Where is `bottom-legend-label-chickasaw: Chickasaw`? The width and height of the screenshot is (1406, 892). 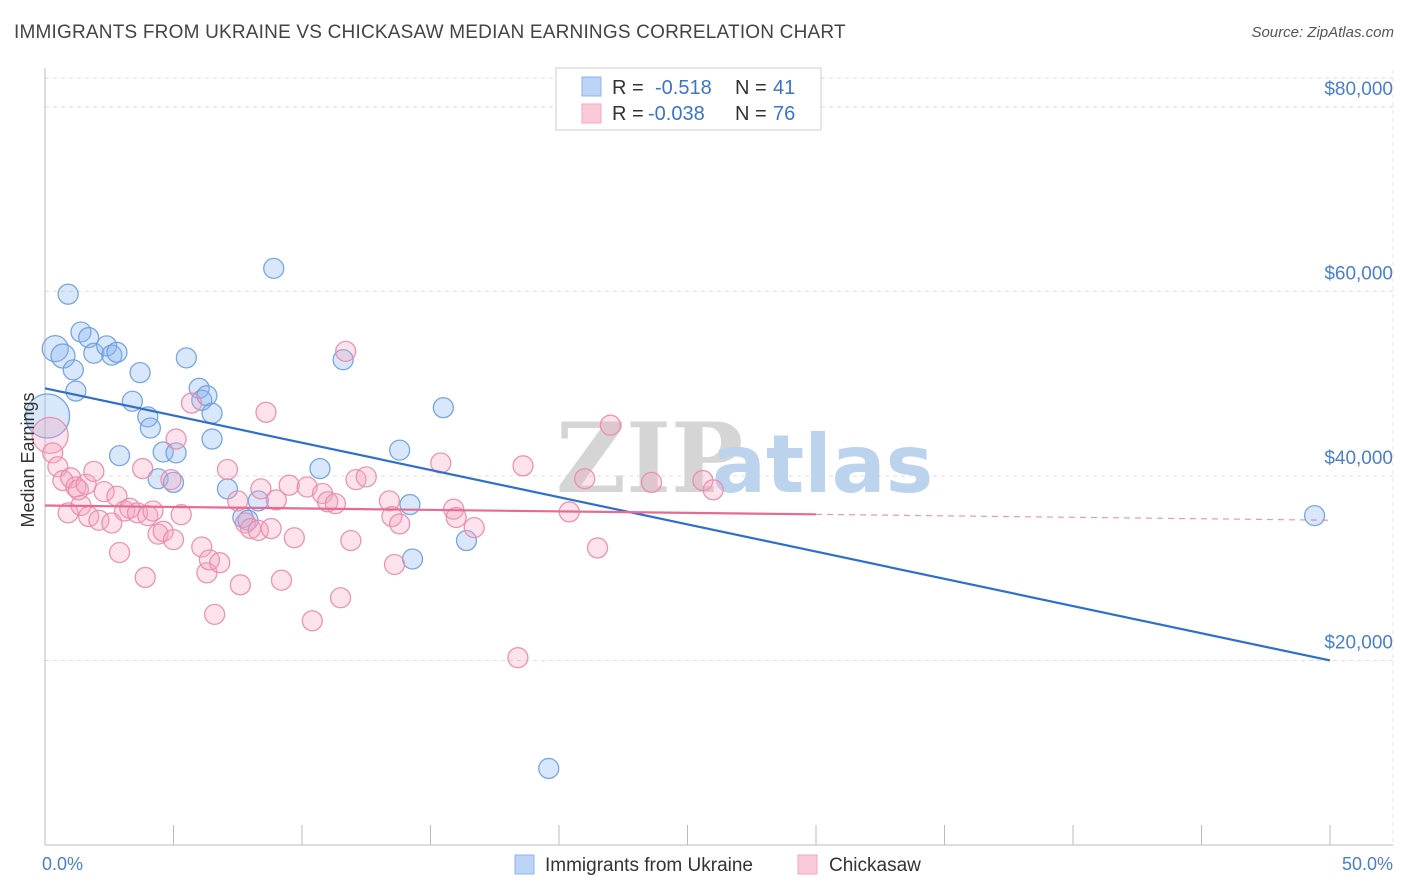 bottom-legend-label-chickasaw: Chickasaw is located at coordinates (875, 865).